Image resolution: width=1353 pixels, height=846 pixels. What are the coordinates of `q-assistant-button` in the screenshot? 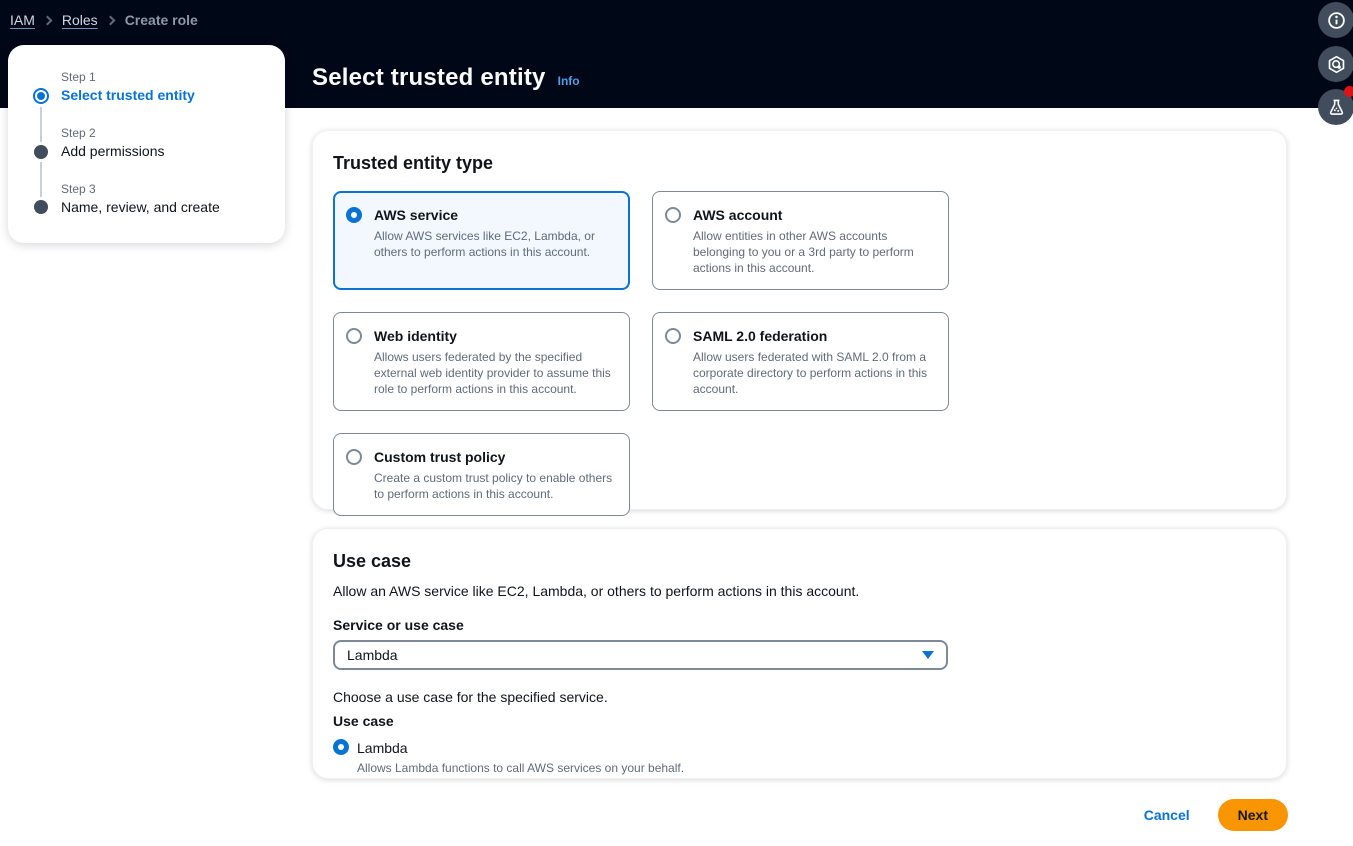 It's located at (1335, 64).